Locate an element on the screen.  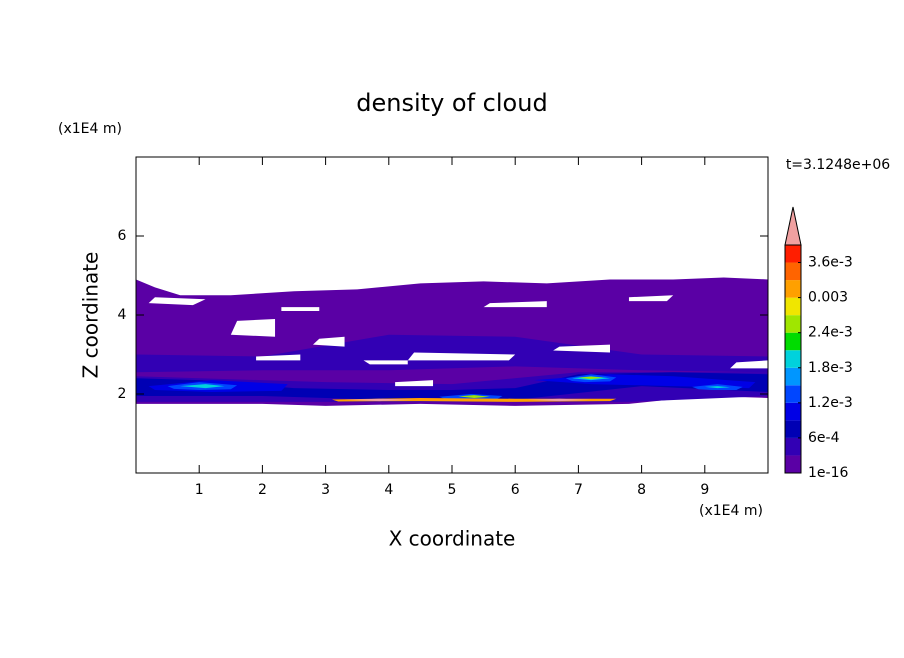
colorbar-tick-label: 1e-16 is located at coordinates (828, 473).